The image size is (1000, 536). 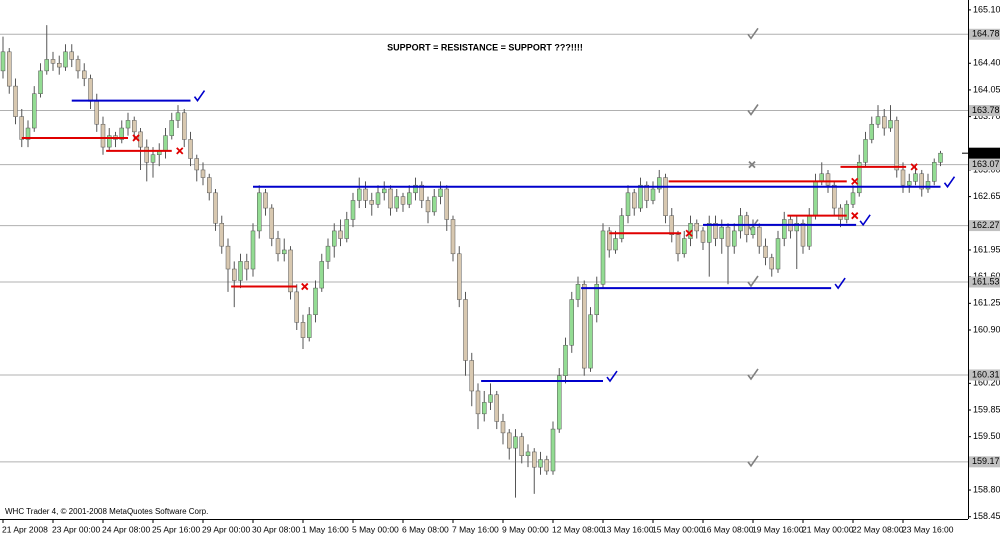 What do you see at coordinates (226, 529) in the screenshot?
I see `x-tick-label: 29 Apr 00:00` at bounding box center [226, 529].